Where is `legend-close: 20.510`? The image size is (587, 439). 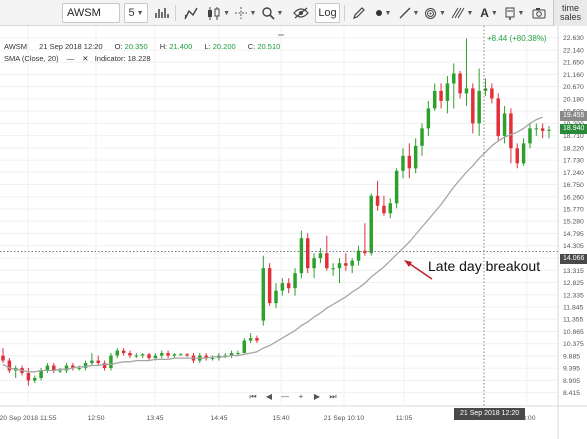
legend-close: 20.510 is located at coordinates (269, 46).